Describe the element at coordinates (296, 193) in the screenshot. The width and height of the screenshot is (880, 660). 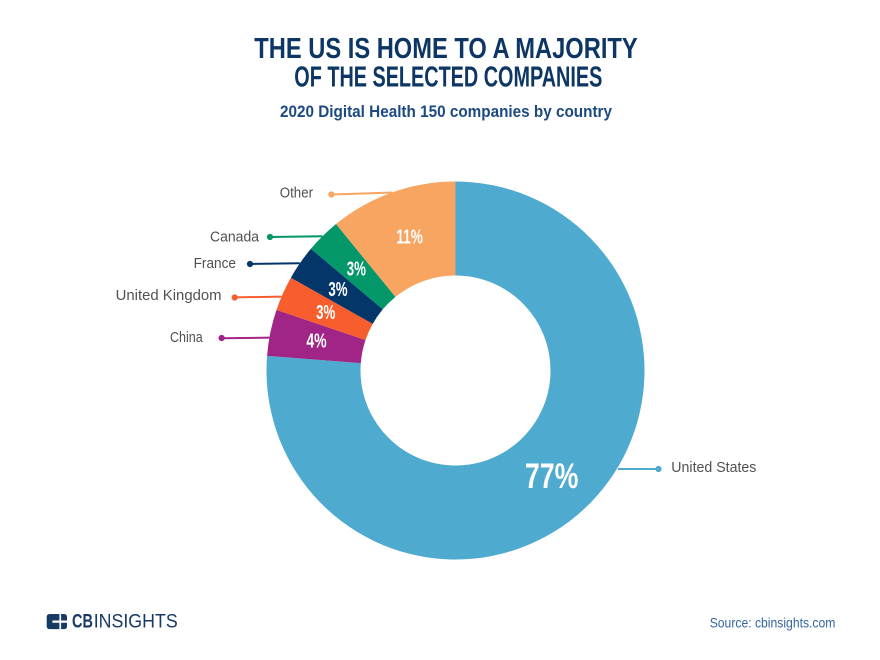
I see `svg-text: Other` at that location.